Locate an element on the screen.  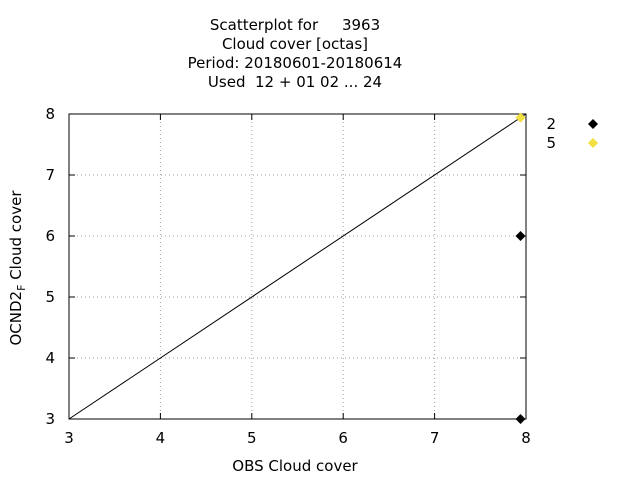
x-axis-label: OBS Cloud cover is located at coordinates (295, 466).